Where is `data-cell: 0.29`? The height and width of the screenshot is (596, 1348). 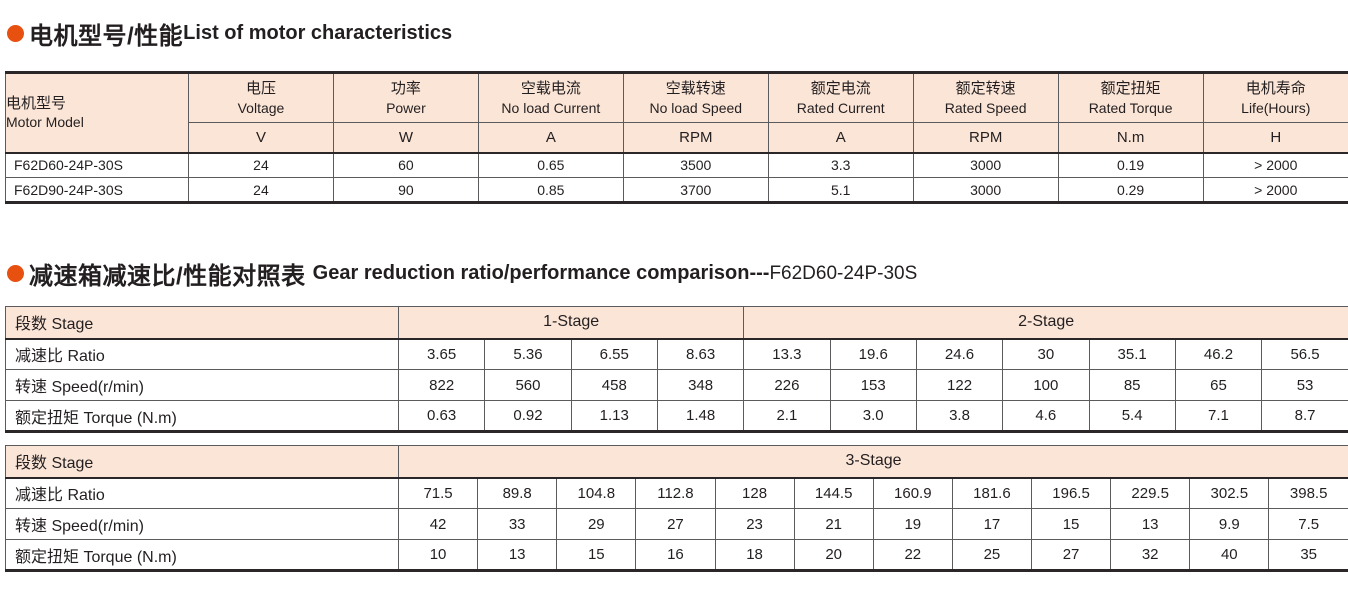
data-cell: 0.29 is located at coordinates (1130, 190).